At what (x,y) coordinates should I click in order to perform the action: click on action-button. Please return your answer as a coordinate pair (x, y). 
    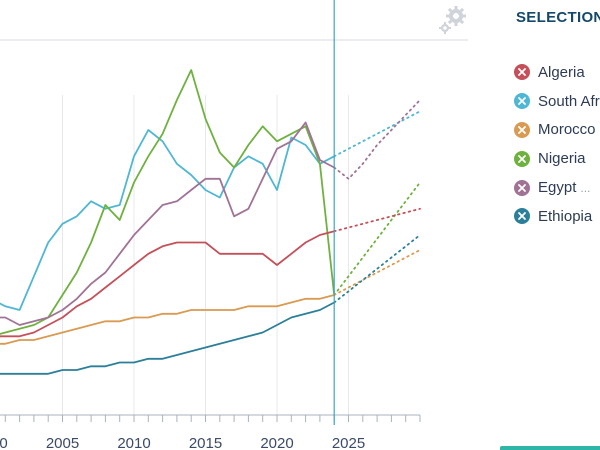
    Looking at the image, I should click on (550, 448).